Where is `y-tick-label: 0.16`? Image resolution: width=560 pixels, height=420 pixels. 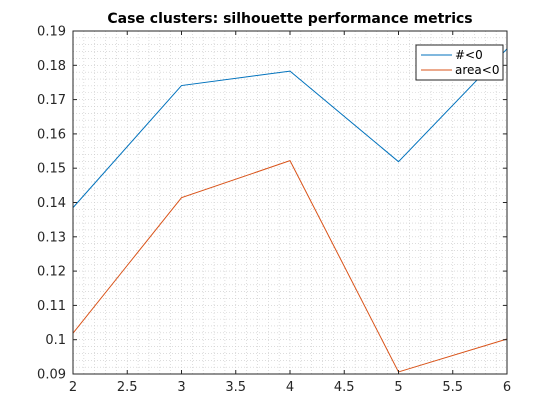
y-tick-label: 0.16 is located at coordinates (51, 134).